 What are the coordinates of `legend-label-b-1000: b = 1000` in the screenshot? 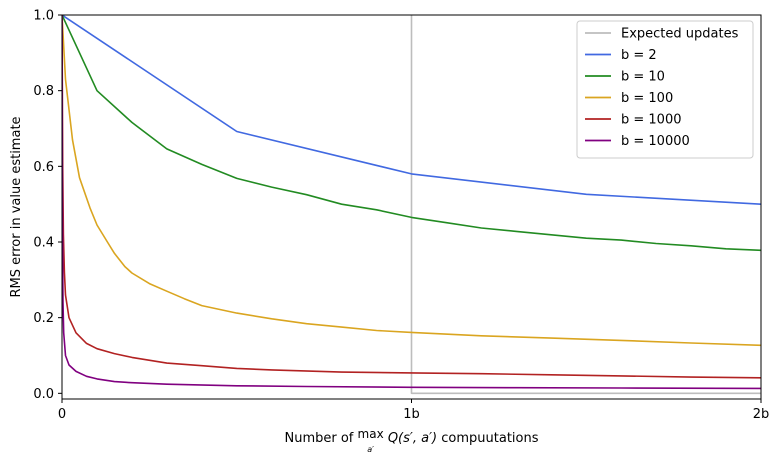 It's located at (651, 120).